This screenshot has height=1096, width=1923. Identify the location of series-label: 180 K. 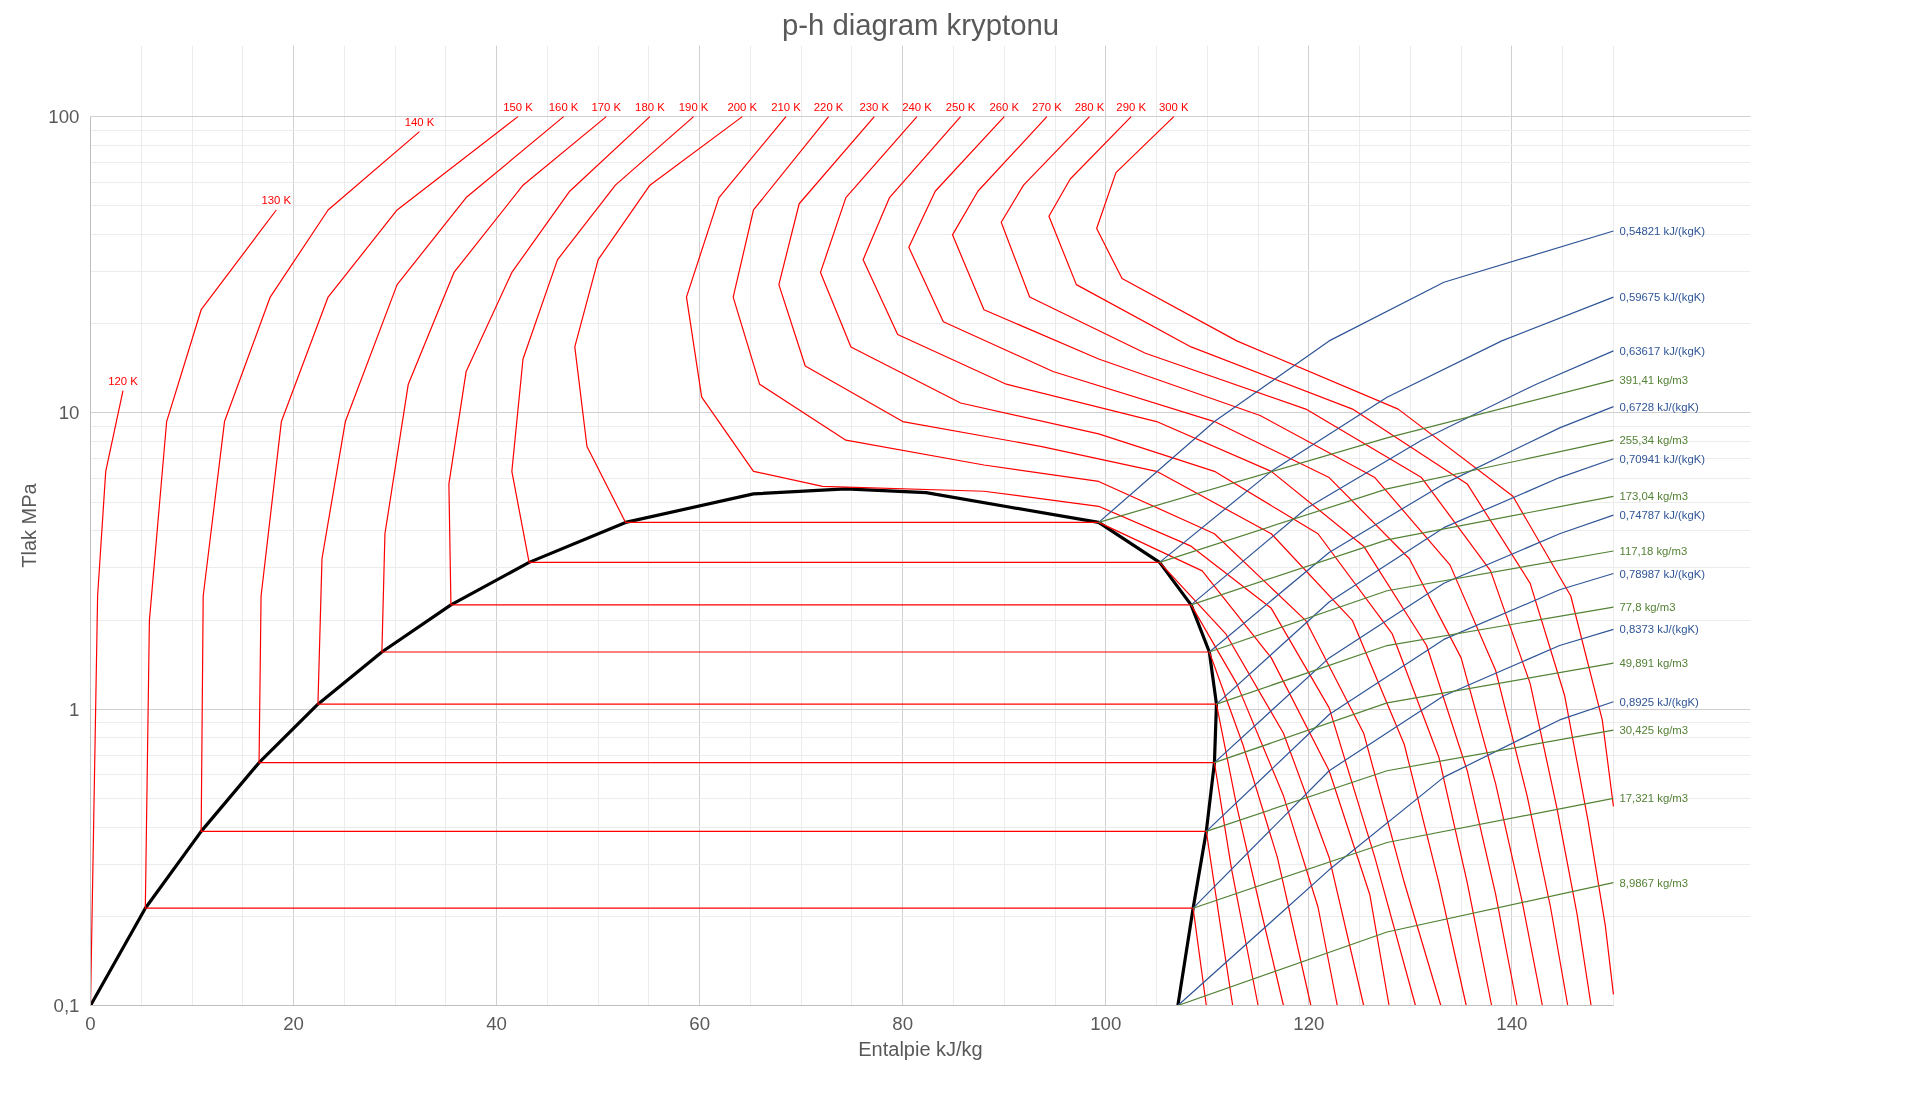
(650, 106).